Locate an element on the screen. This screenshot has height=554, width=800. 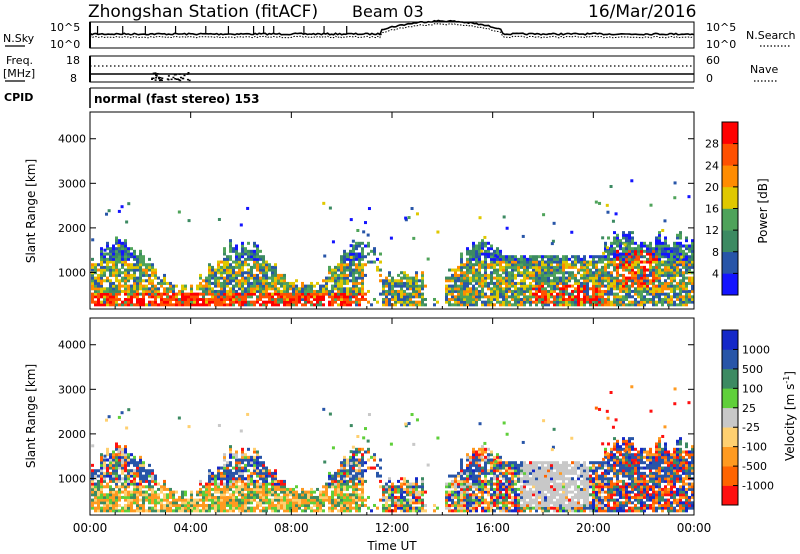
power-colorbar-tick-label: 16 is located at coordinates (712, 209).